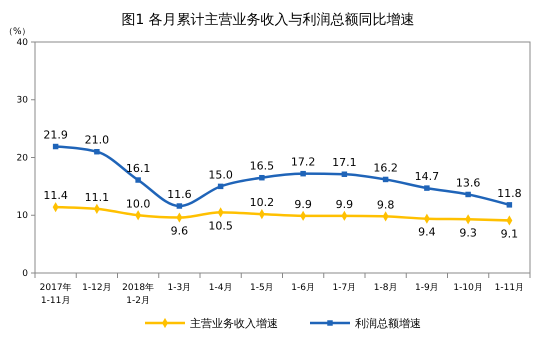 This screenshot has width=537, height=339. What do you see at coordinates (138, 203) in the screenshot?
I see `data-label: 10.0` at bounding box center [138, 203].